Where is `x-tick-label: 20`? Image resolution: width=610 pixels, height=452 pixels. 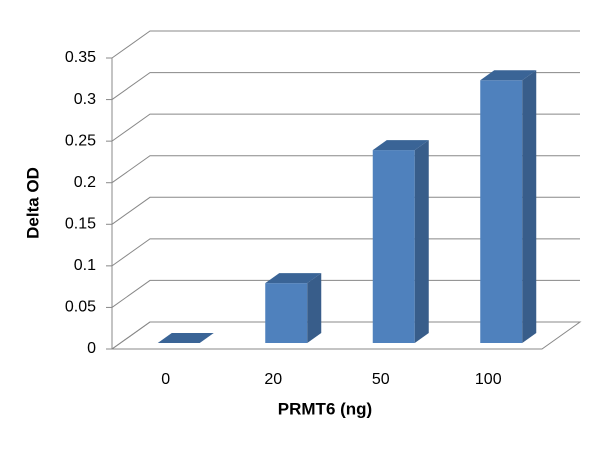
x-tick-label: 20 is located at coordinates (273, 379).